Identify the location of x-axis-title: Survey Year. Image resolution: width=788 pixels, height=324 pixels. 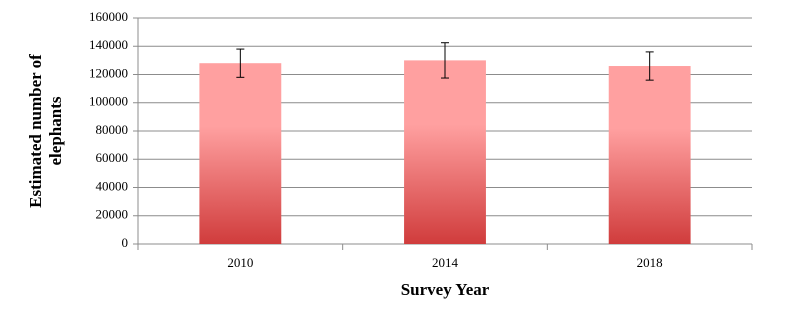
(445, 289).